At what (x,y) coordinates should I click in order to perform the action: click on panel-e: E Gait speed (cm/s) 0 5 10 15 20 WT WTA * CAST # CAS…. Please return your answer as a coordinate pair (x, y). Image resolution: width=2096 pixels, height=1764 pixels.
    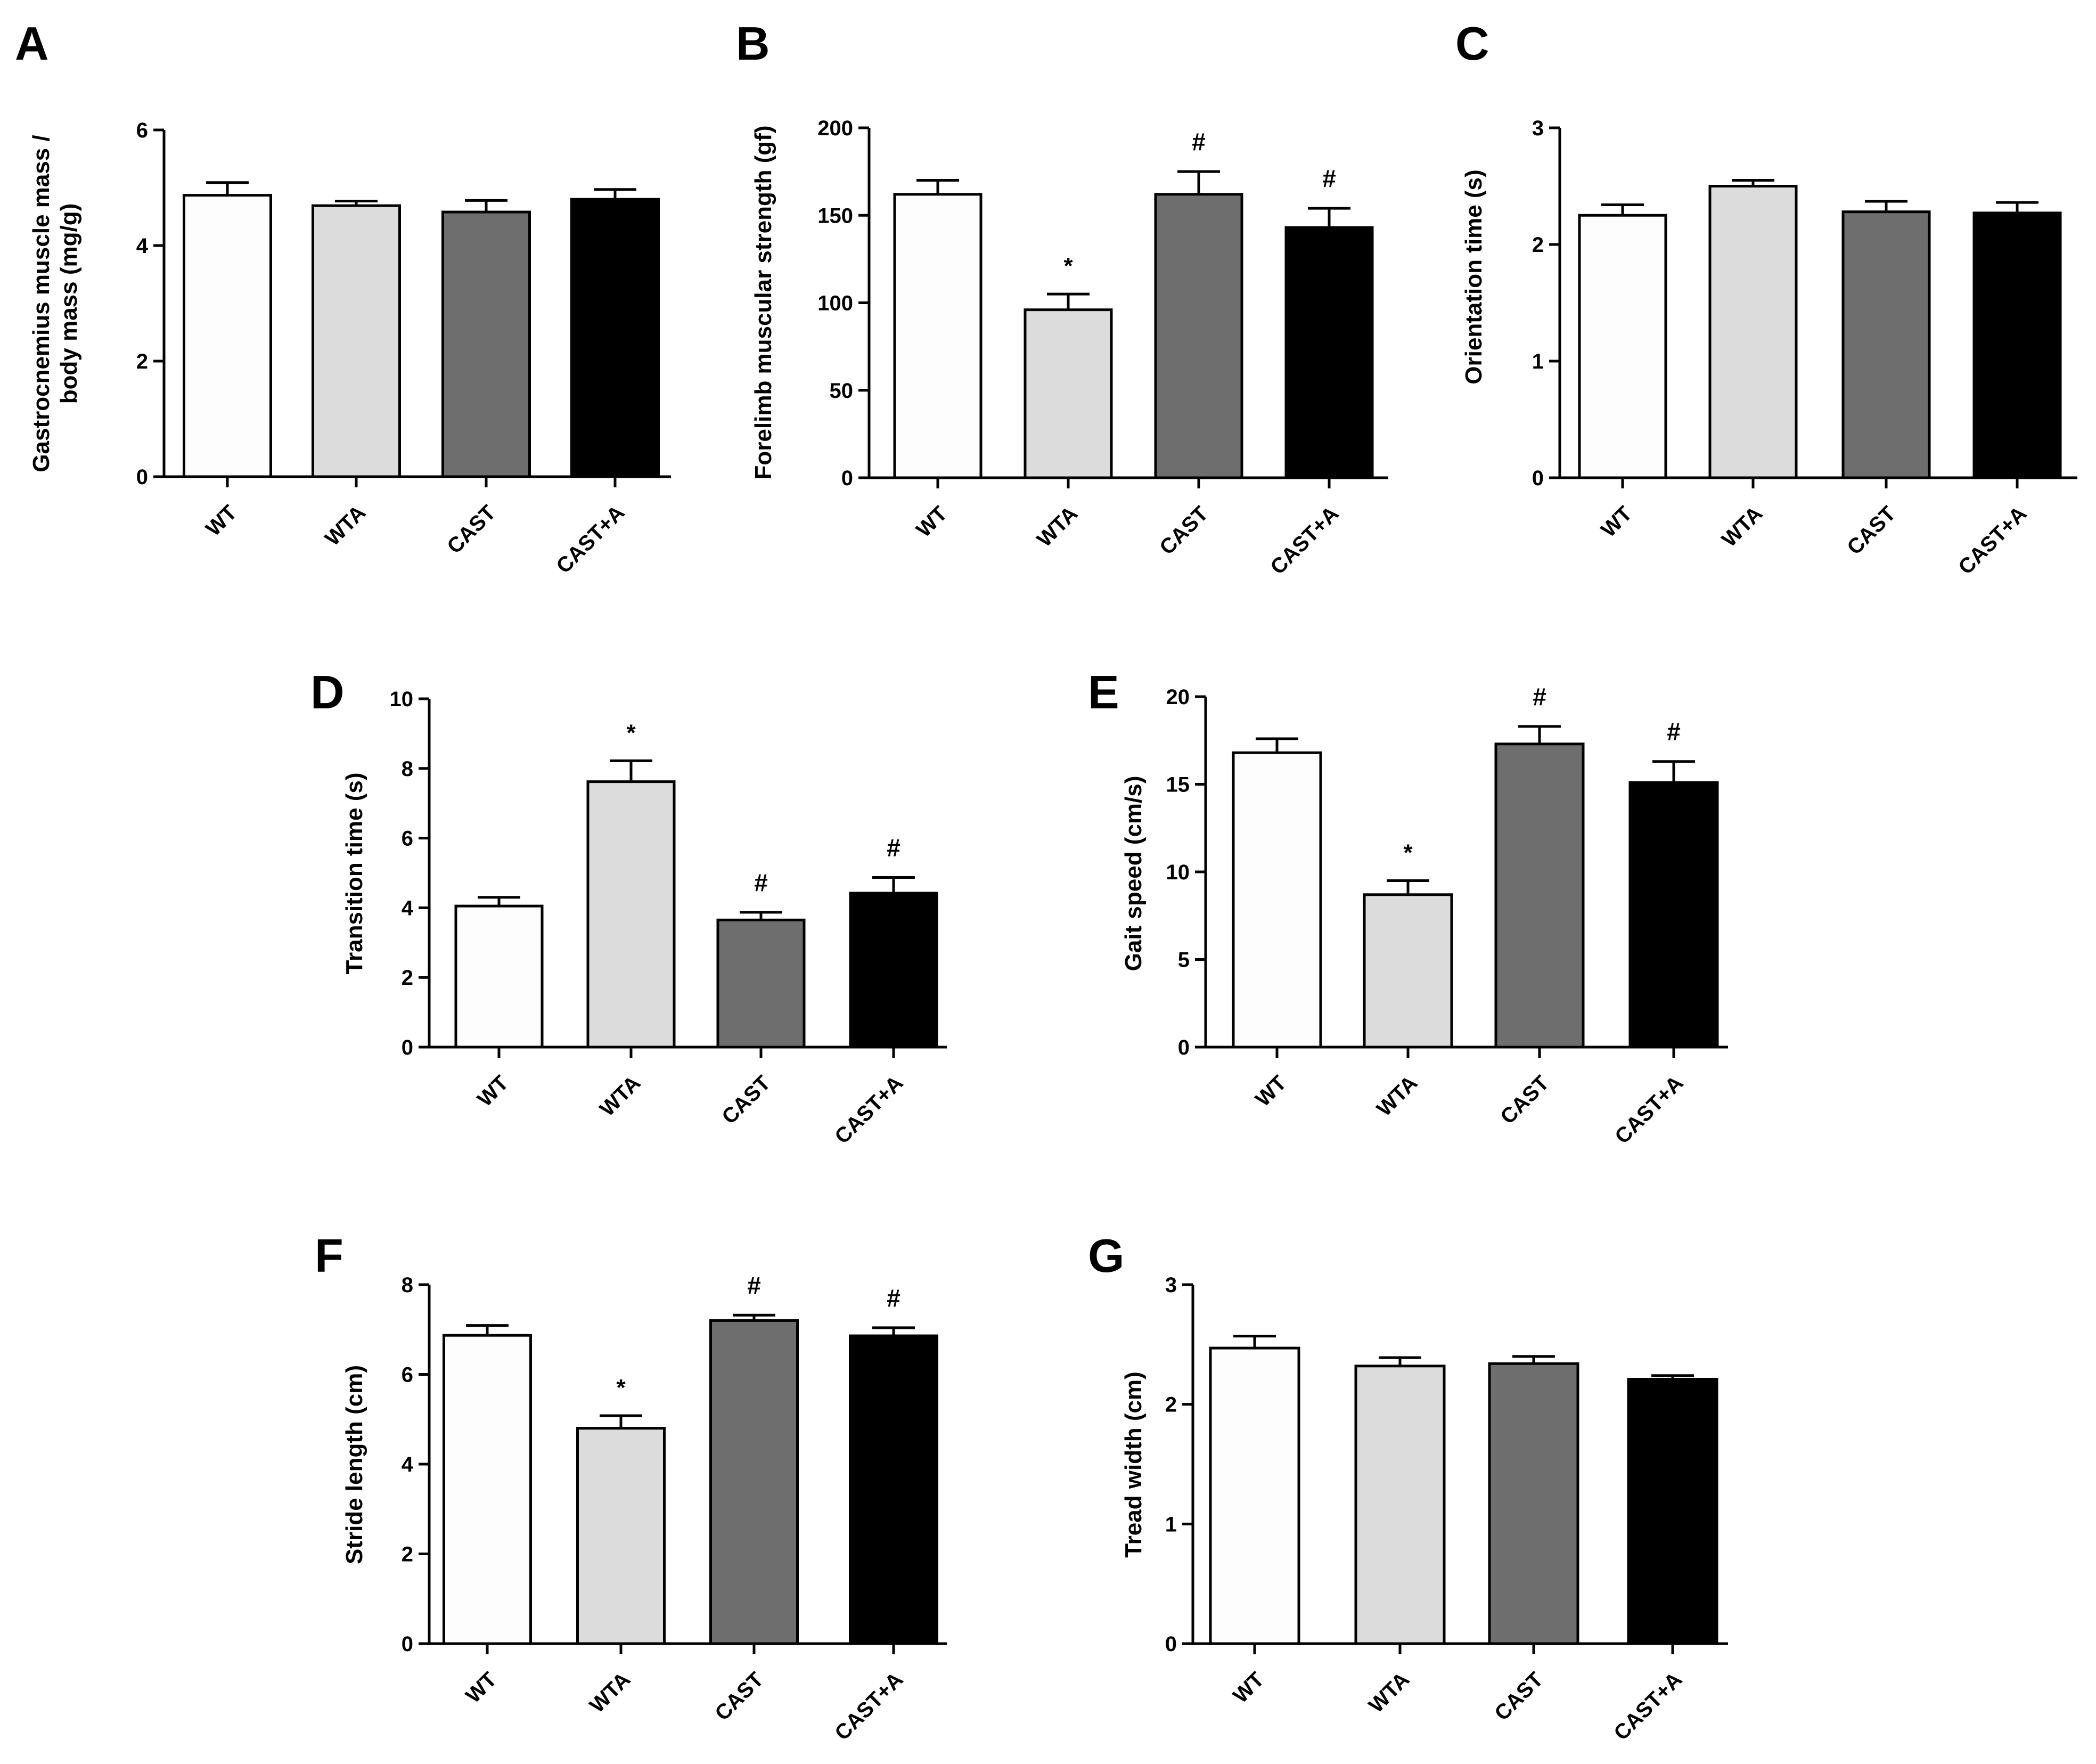
    Looking at the image, I should click on (1408, 907).